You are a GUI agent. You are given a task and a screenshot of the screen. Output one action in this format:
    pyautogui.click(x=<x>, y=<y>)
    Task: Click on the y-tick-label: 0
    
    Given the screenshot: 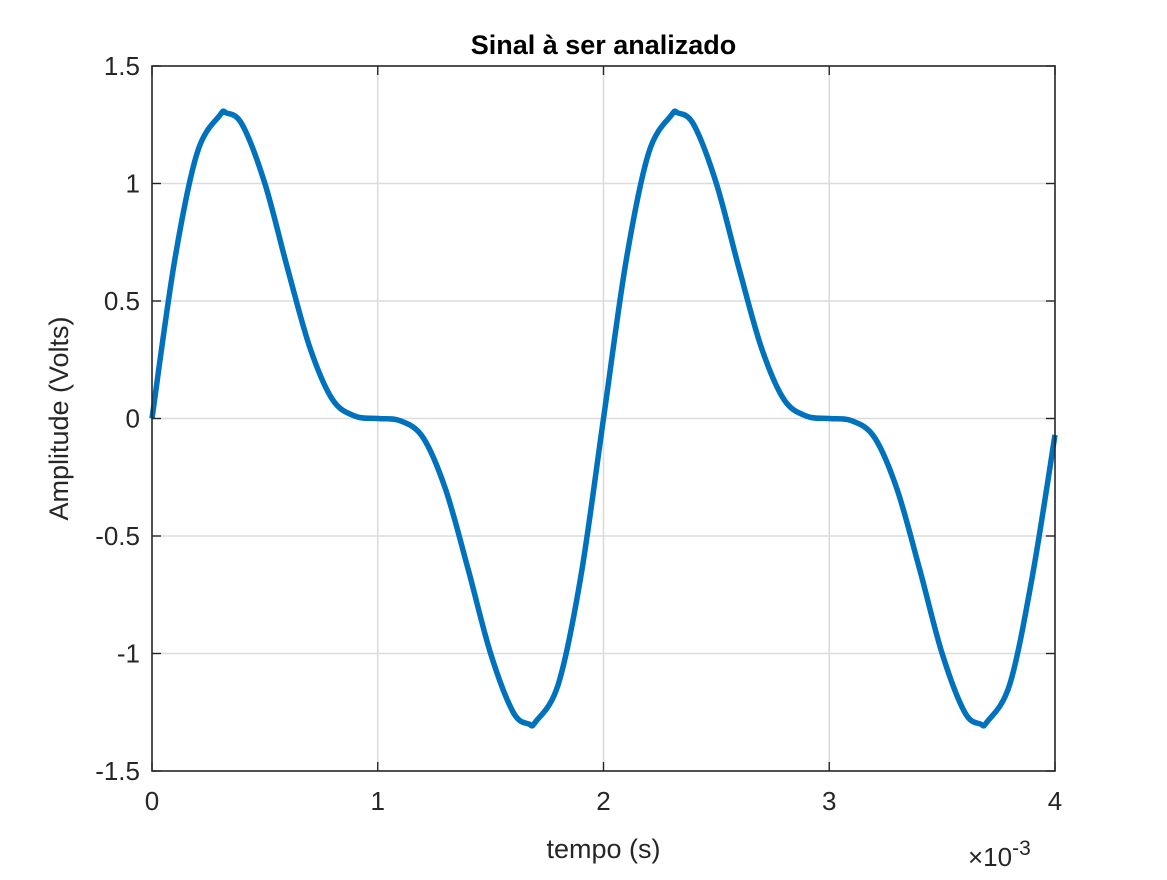 What is the action you would take?
    pyautogui.click(x=133, y=419)
    